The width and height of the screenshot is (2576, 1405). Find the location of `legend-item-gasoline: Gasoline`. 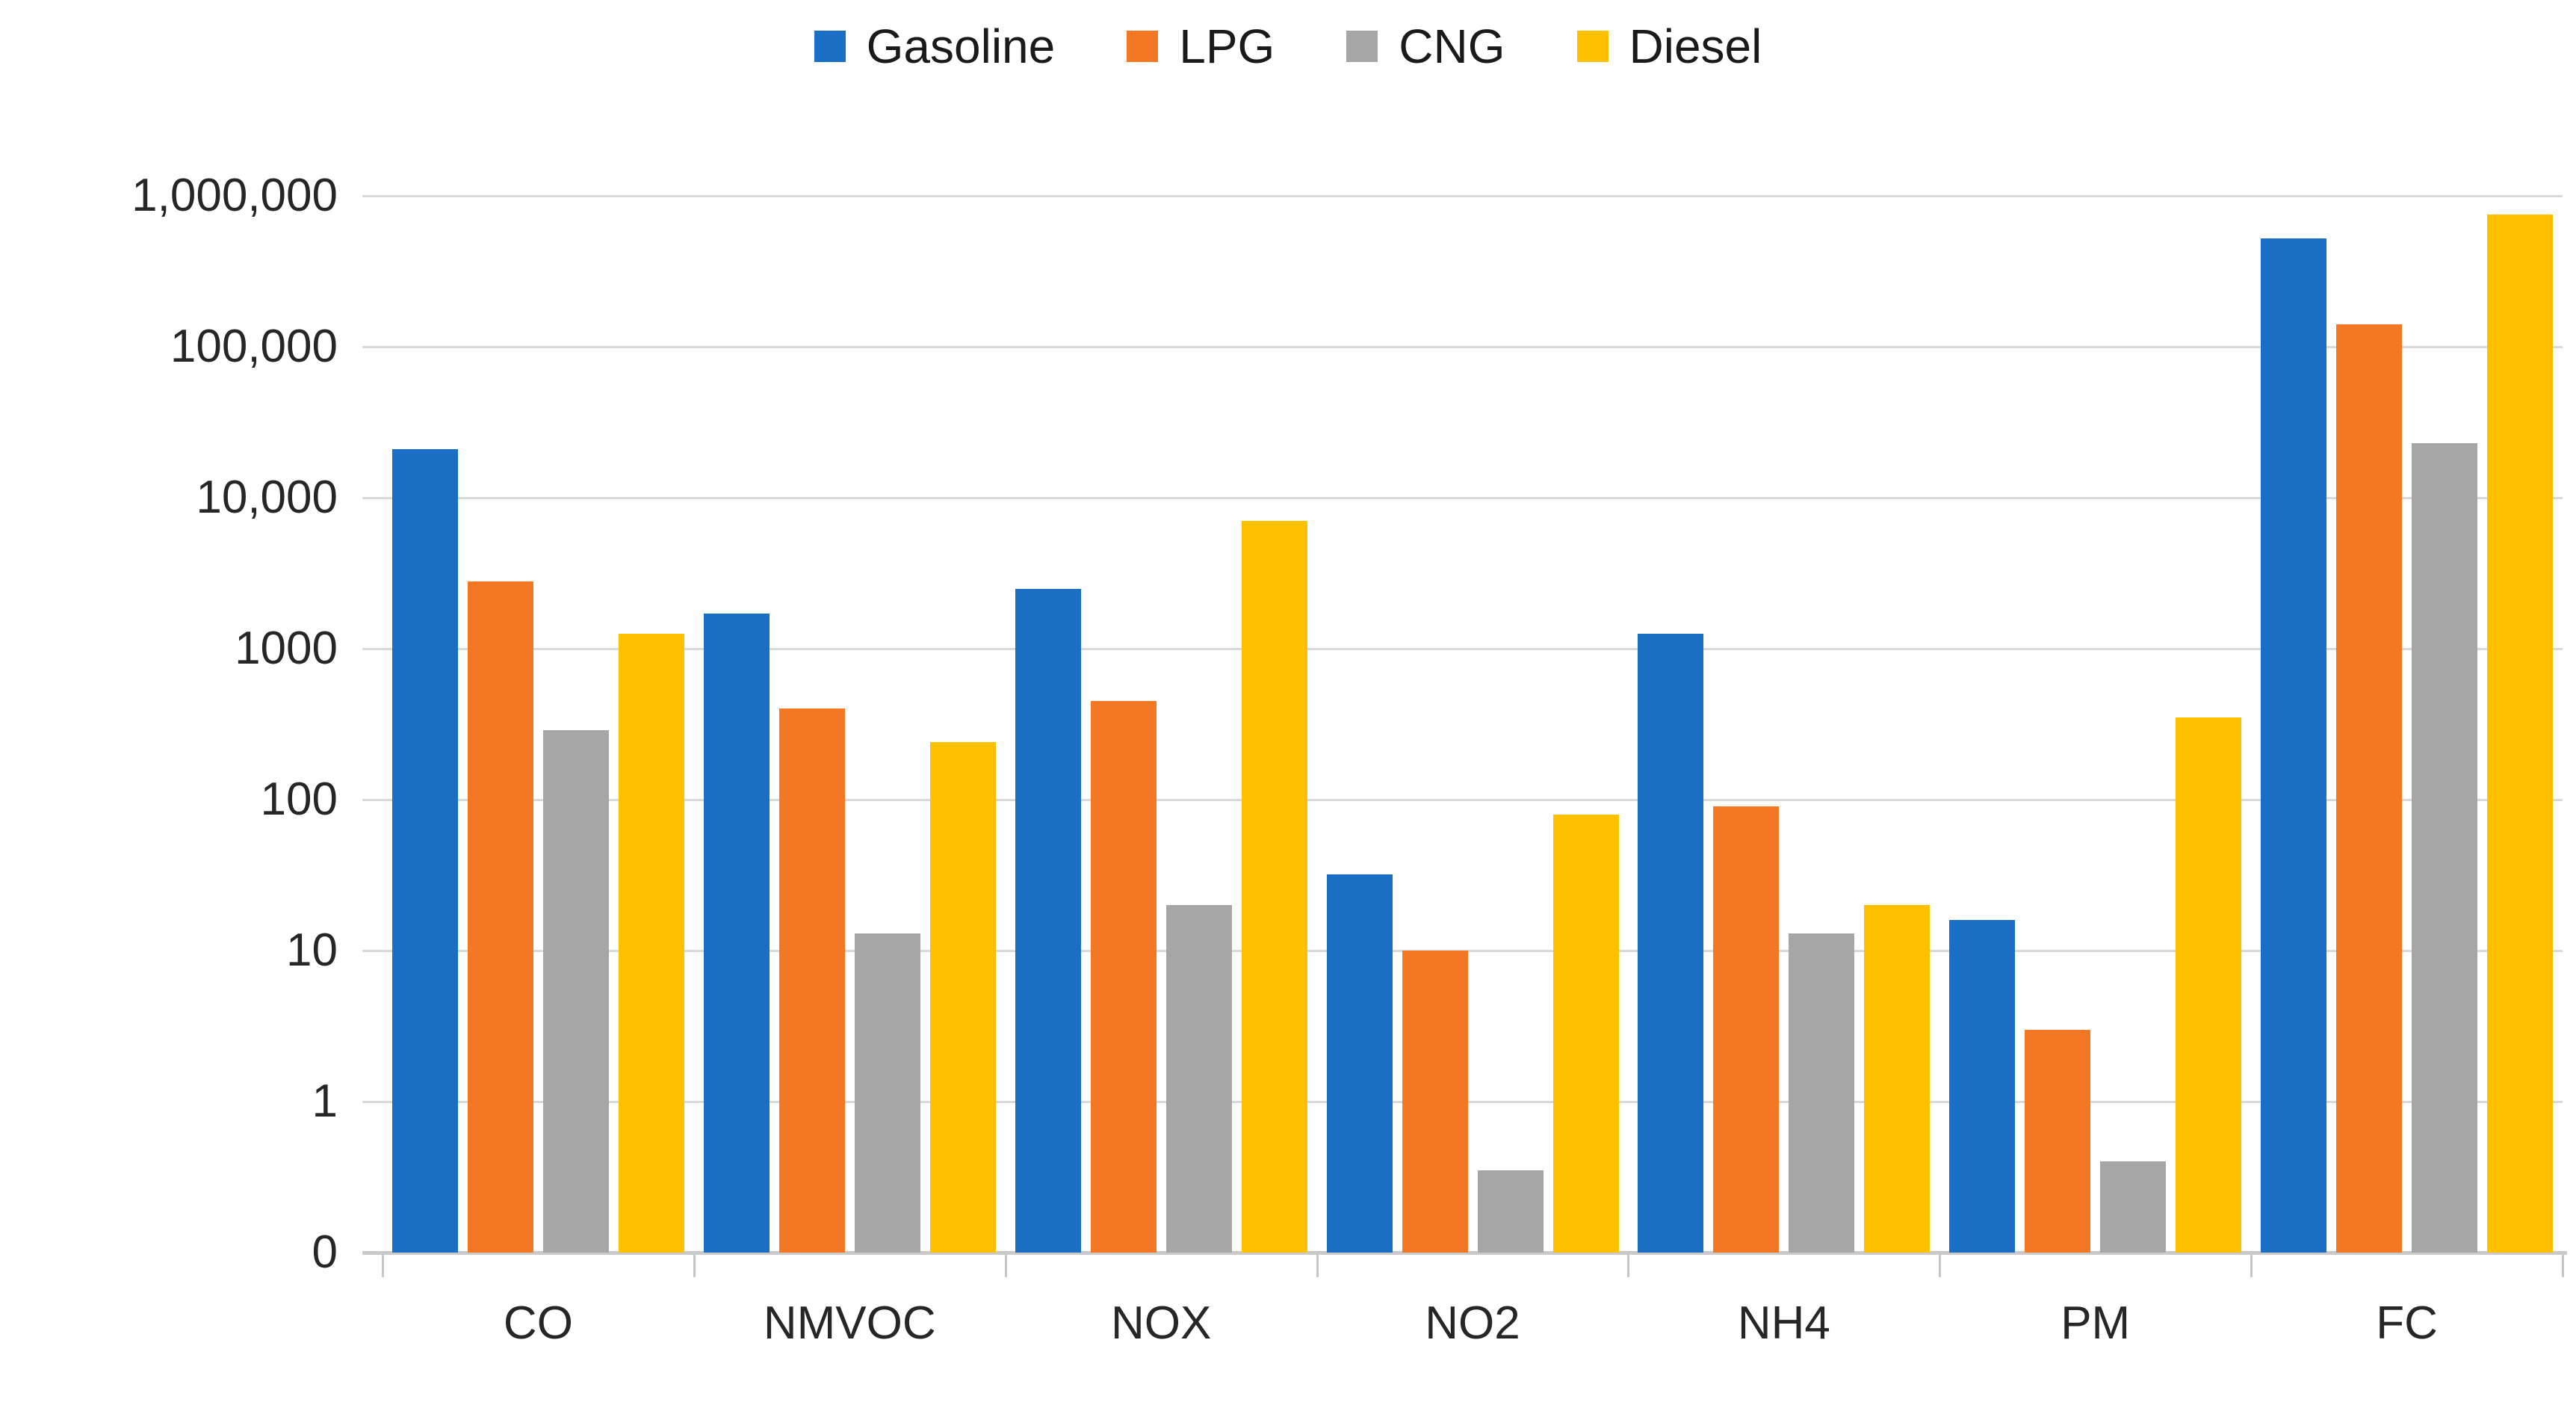

legend-item-gasoline: Gasoline is located at coordinates (935, 46).